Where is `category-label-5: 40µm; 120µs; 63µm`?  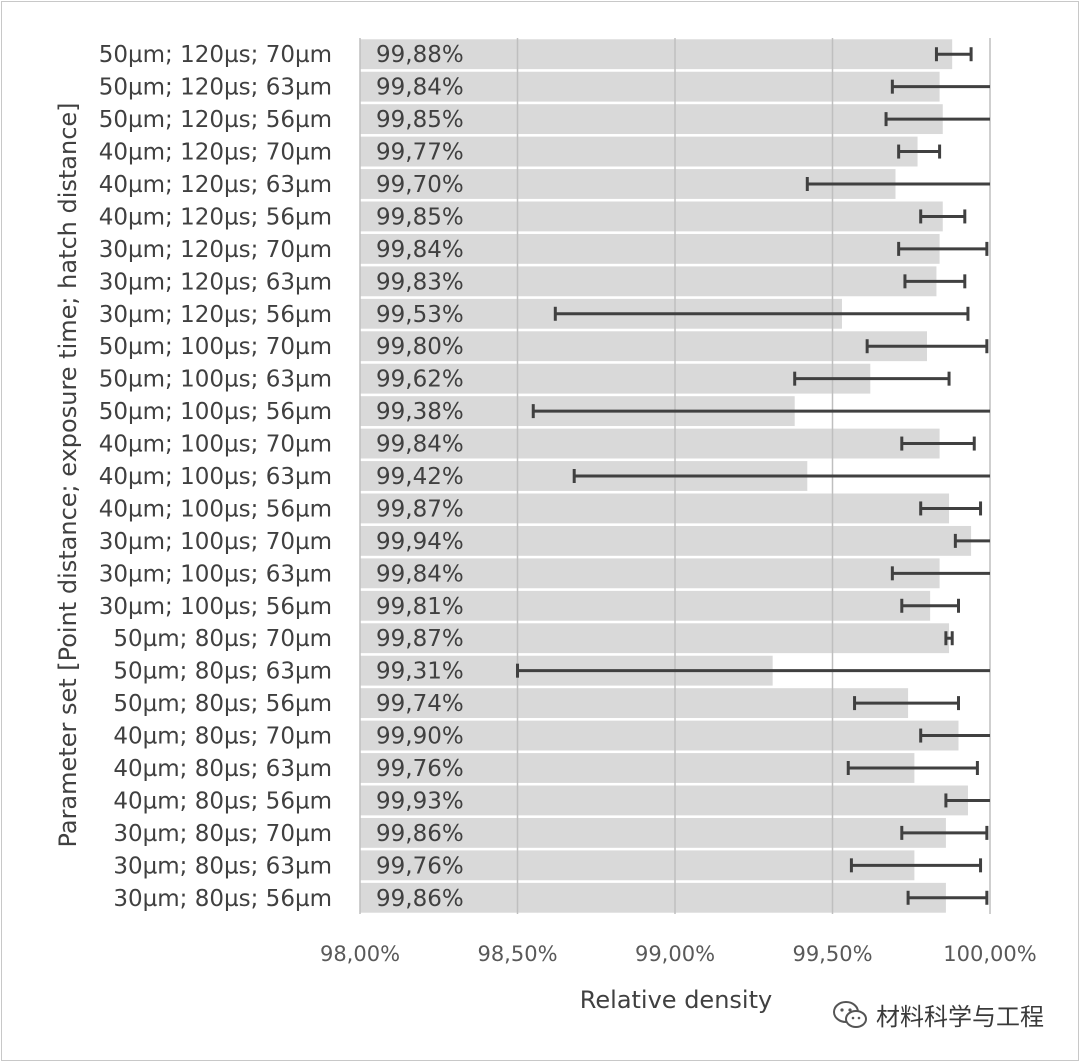 category-label-5: 40µm; 120µs; 63µm is located at coordinates (215, 185).